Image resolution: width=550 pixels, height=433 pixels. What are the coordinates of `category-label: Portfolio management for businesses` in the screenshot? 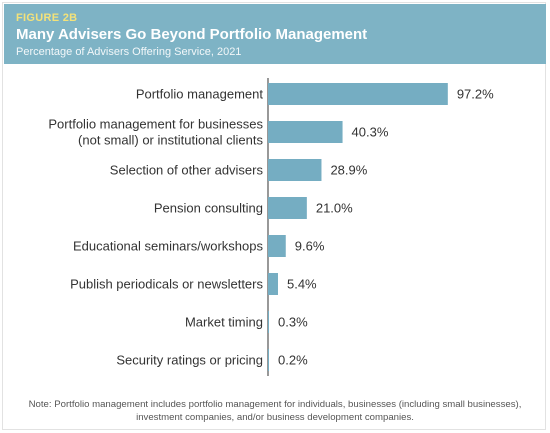 It's located at (155, 124).